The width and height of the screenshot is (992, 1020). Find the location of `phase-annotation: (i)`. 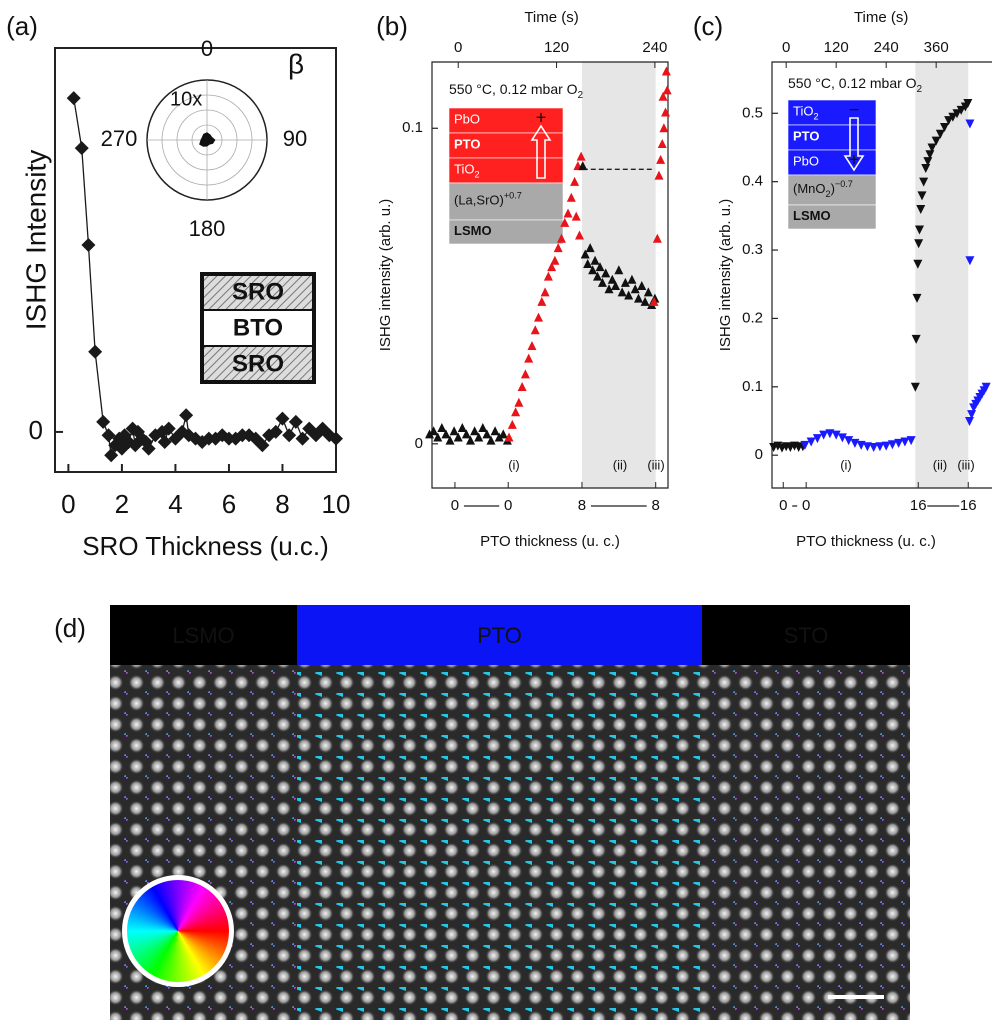

phase-annotation: (i) is located at coordinates (846, 464).